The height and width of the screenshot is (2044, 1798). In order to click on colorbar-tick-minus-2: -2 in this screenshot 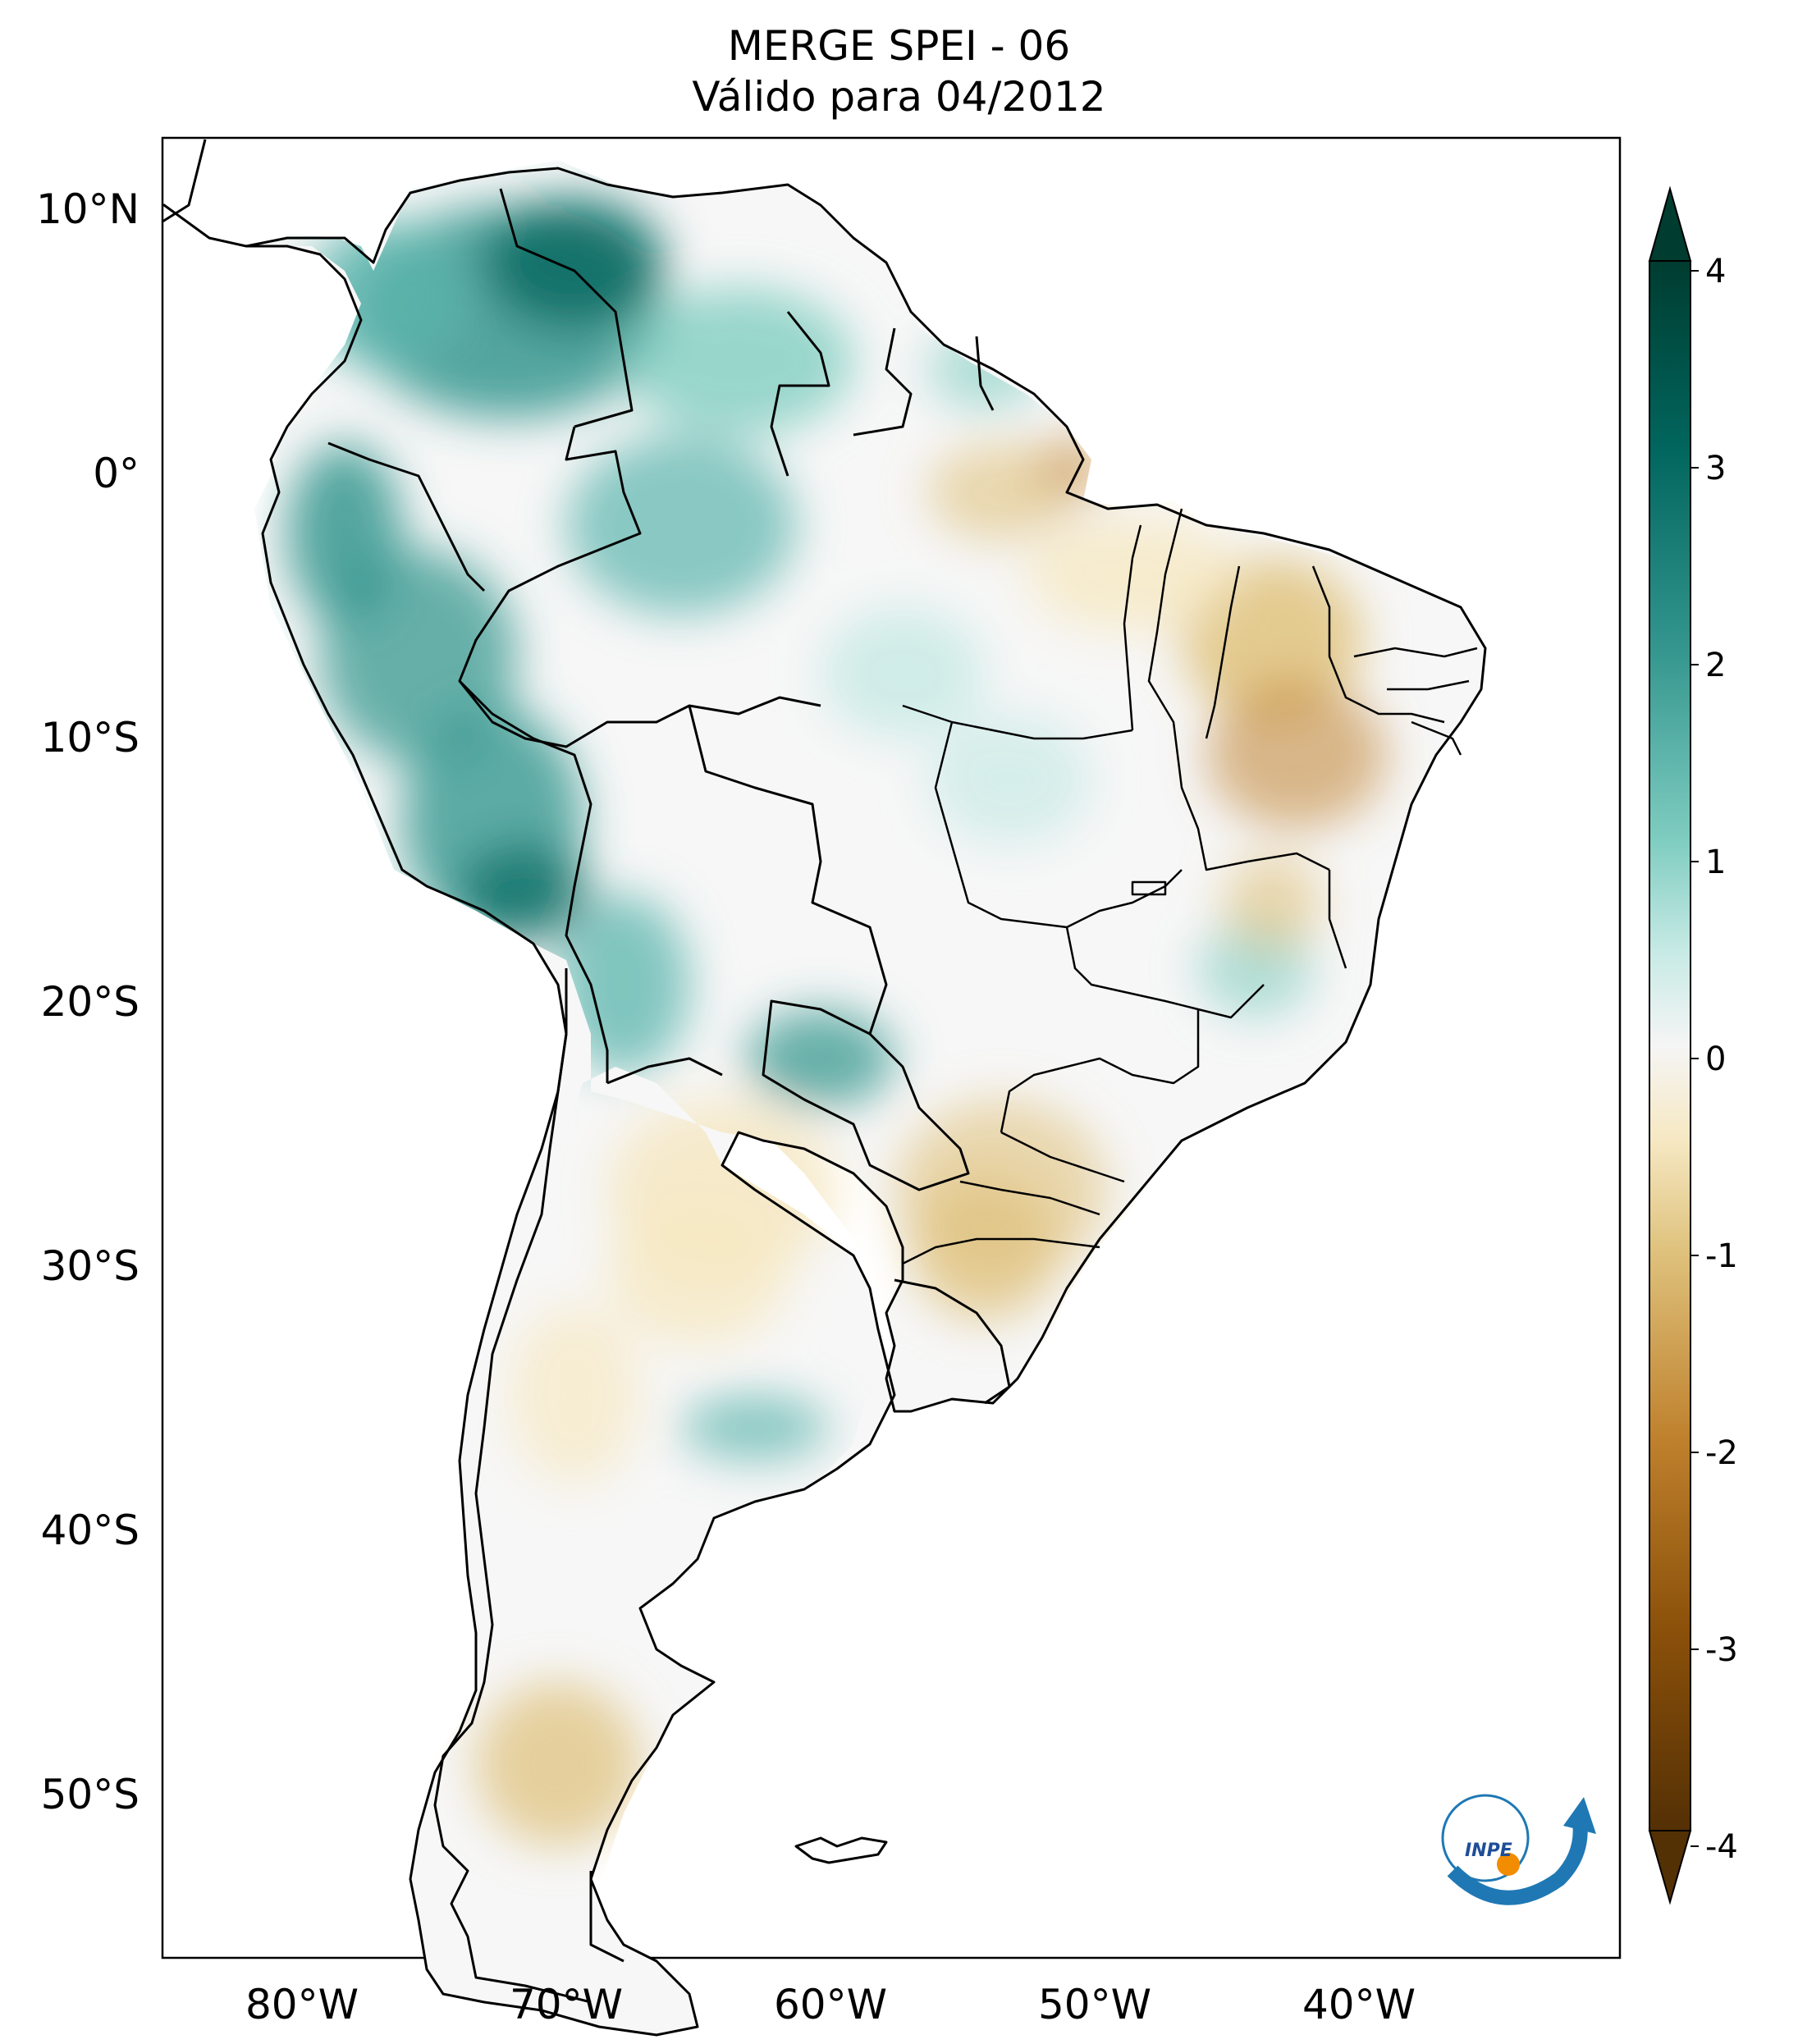, I will do `click(1721, 1453)`.